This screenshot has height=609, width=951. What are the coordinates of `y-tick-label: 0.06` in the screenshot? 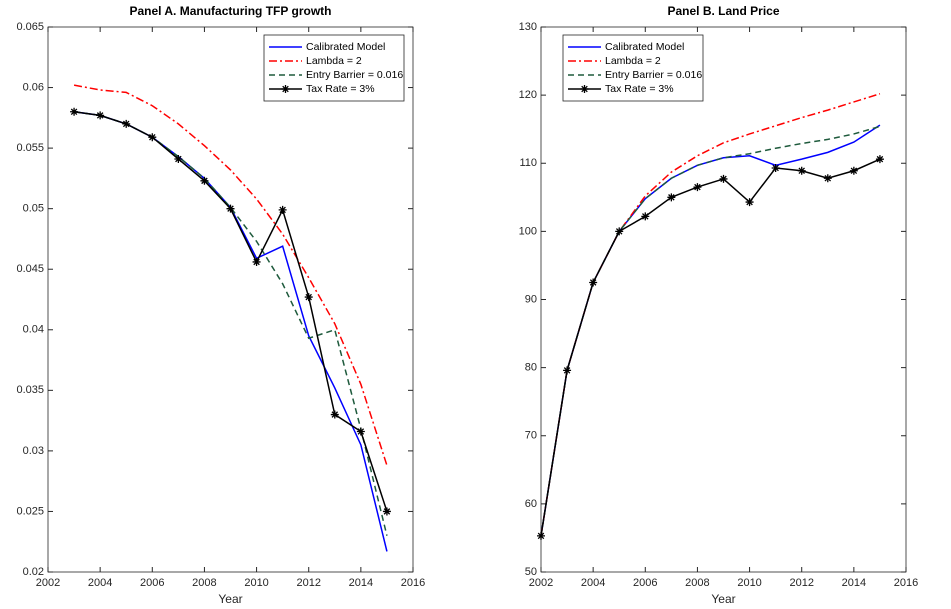 It's located at (33, 87).